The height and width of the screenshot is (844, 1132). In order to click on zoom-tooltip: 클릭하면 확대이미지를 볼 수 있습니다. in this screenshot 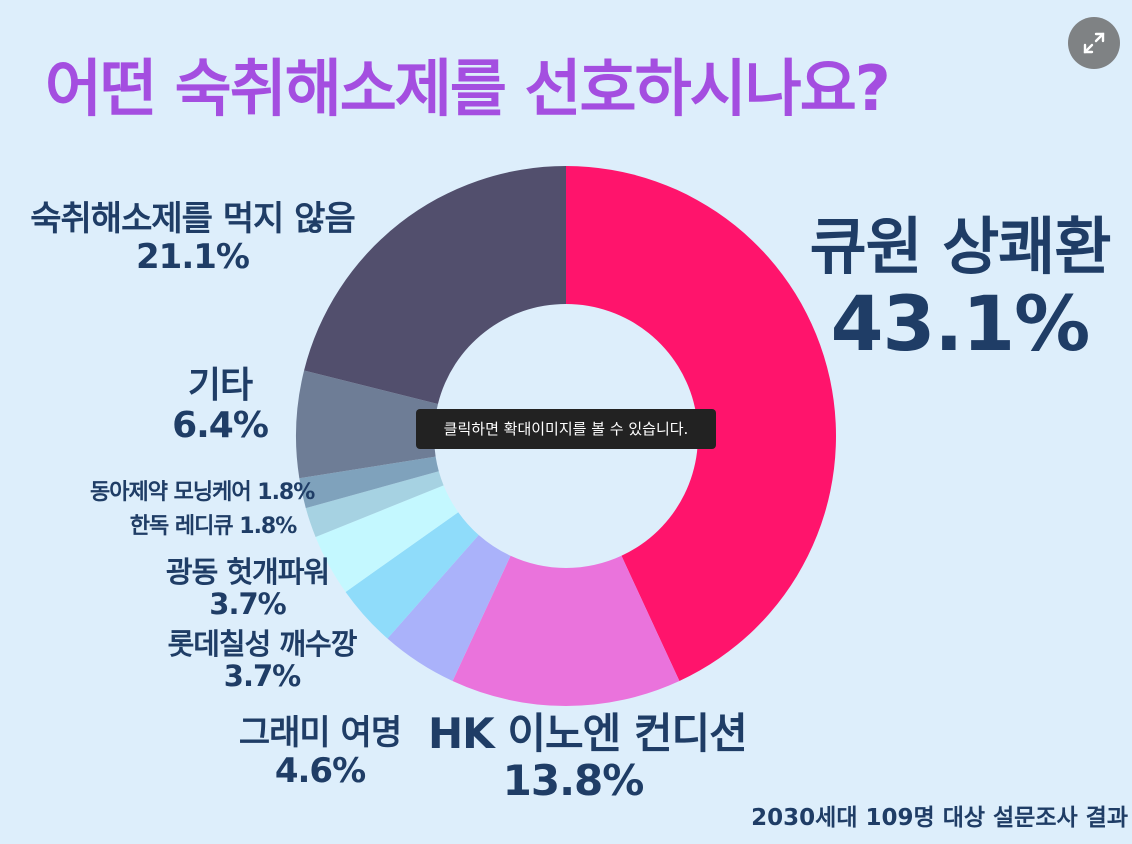, I will do `click(566, 429)`.